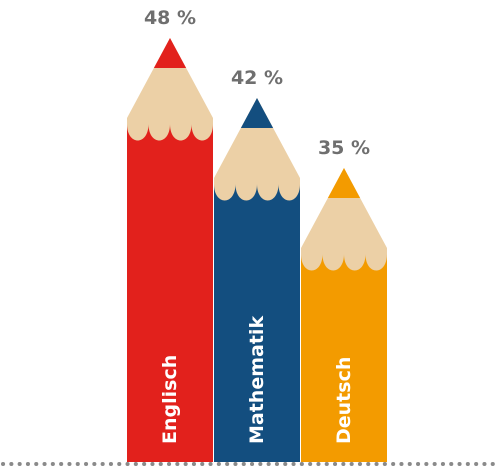 Image resolution: width=500 pixels, height=470 pixels. What do you see at coordinates (344, 400) in the screenshot?
I see `category-label-deutsch: Deutsch` at bounding box center [344, 400].